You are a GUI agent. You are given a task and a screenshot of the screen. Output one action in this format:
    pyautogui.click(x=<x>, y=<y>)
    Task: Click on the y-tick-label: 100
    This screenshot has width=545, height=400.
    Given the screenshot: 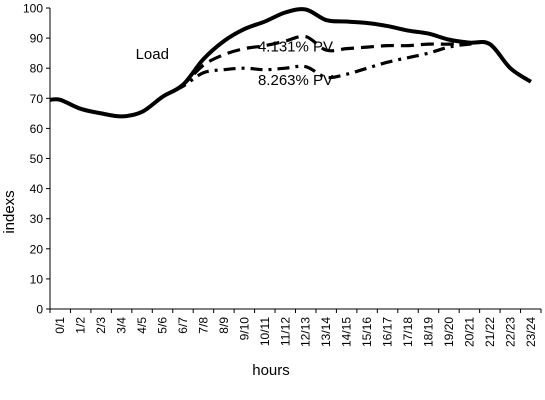 What is the action you would take?
    pyautogui.click(x=33, y=9)
    